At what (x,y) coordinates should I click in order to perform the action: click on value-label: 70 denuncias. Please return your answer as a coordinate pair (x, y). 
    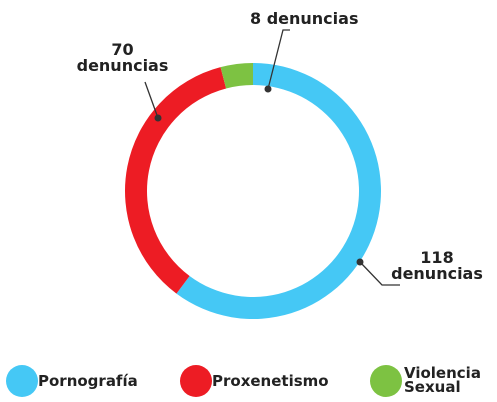
    Looking at the image, I should click on (122, 57).